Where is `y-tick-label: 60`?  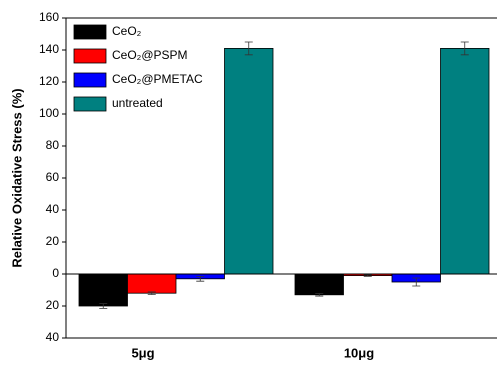 y-tick-label: 60 is located at coordinates (53, 177).